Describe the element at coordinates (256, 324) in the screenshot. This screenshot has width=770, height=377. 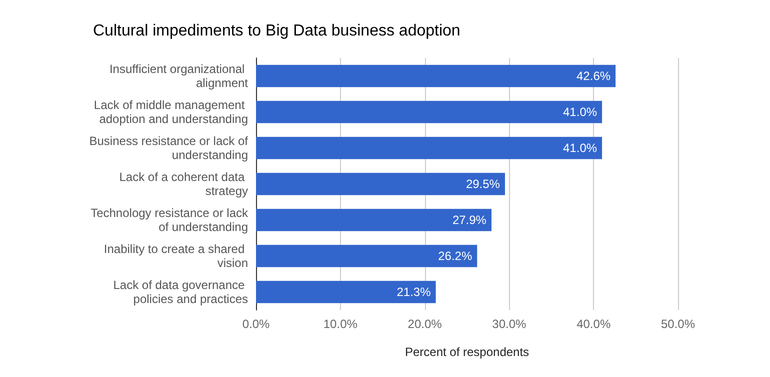
I see `x-tick-label: 0.0%` at that location.